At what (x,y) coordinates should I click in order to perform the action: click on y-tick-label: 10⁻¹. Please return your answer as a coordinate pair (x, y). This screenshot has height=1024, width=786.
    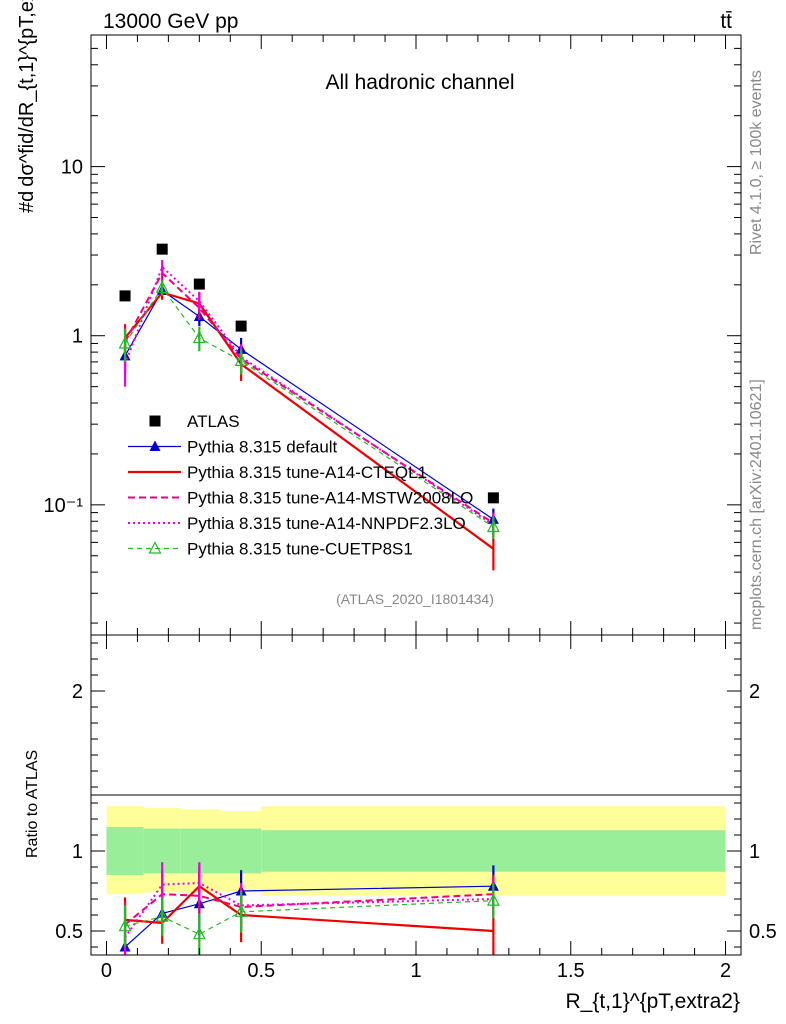
    Looking at the image, I should click on (64, 506).